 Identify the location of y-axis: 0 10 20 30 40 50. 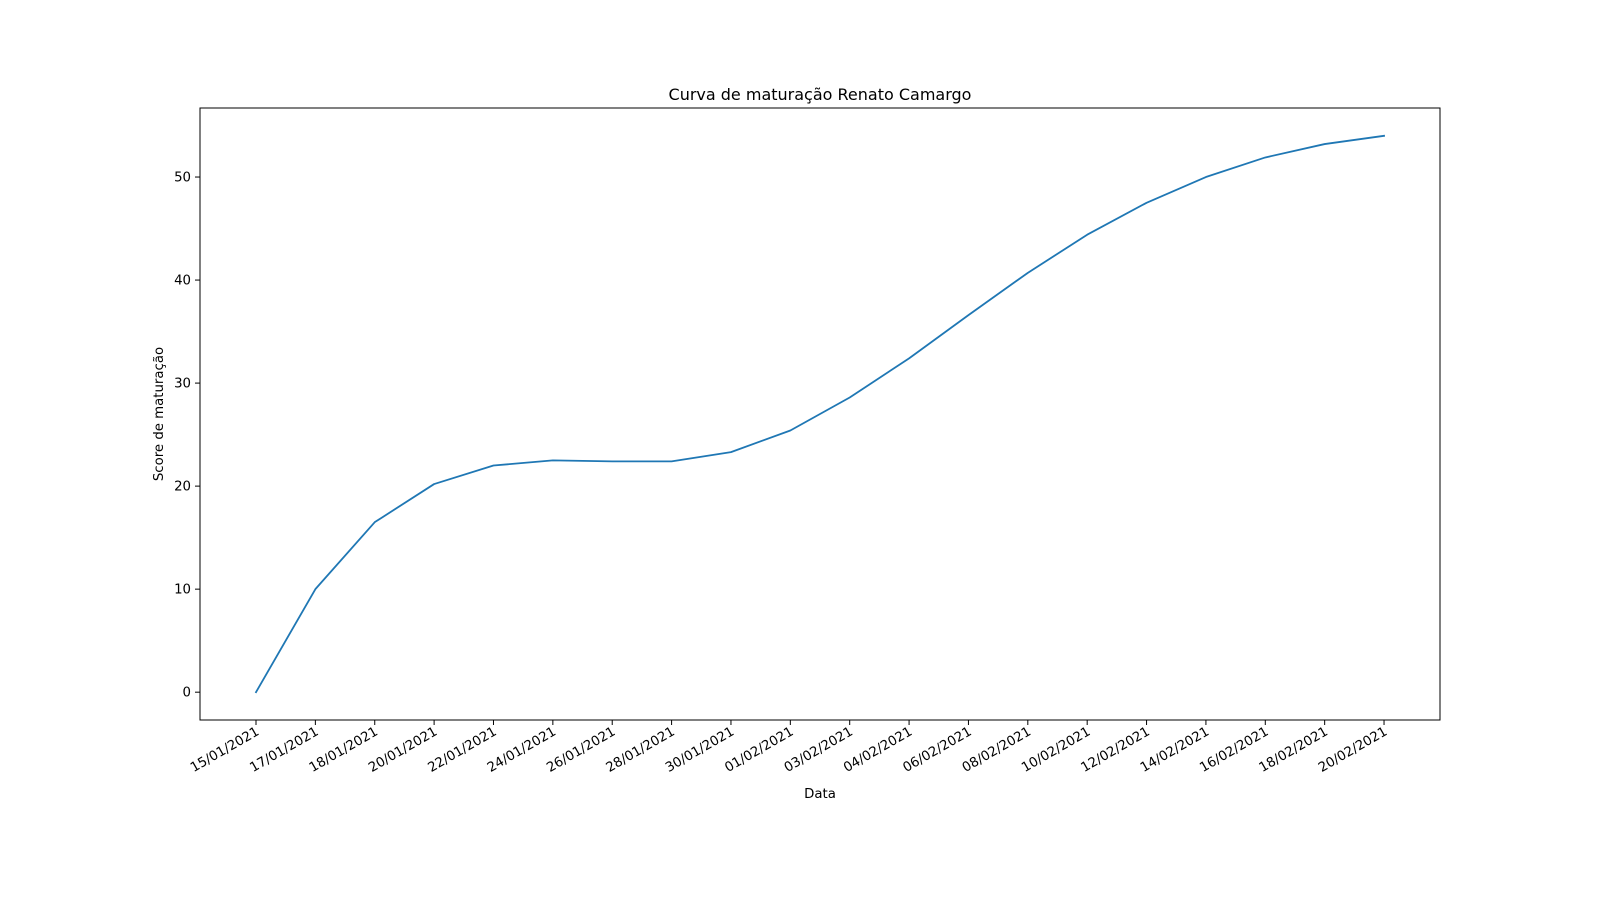
(187, 436).